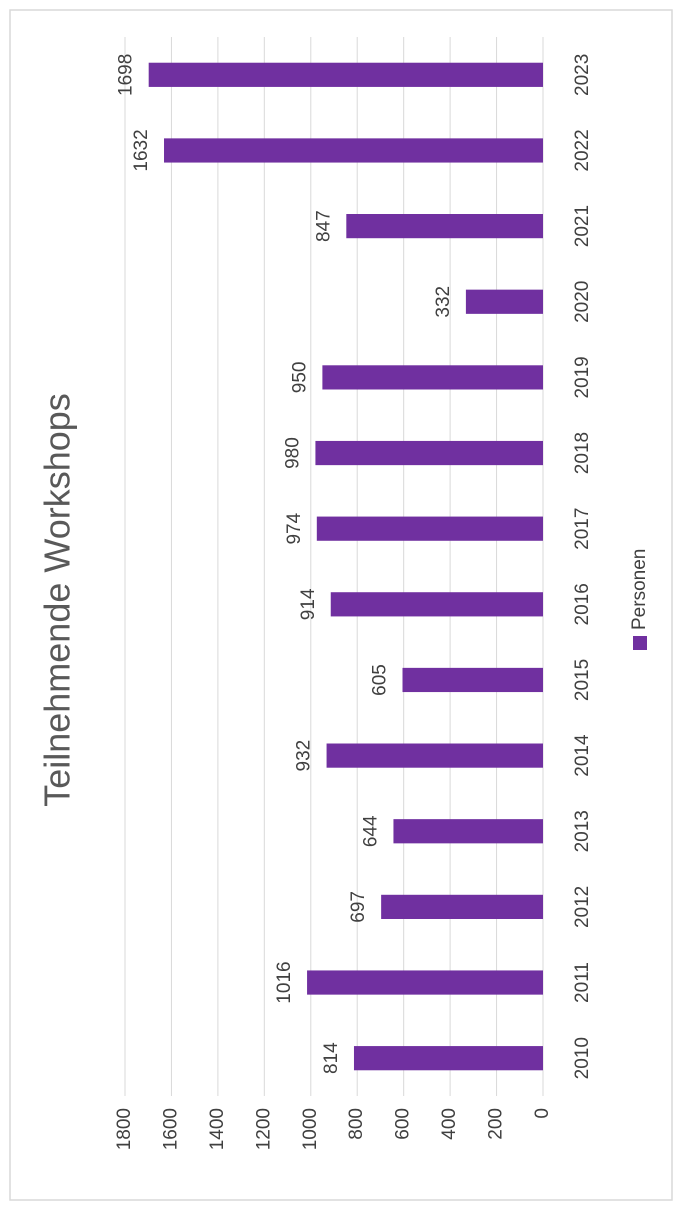 Image resolution: width=683 pixels, height=1210 pixels. What do you see at coordinates (294, 528) in the screenshot?
I see `data-label: 974` at bounding box center [294, 528].